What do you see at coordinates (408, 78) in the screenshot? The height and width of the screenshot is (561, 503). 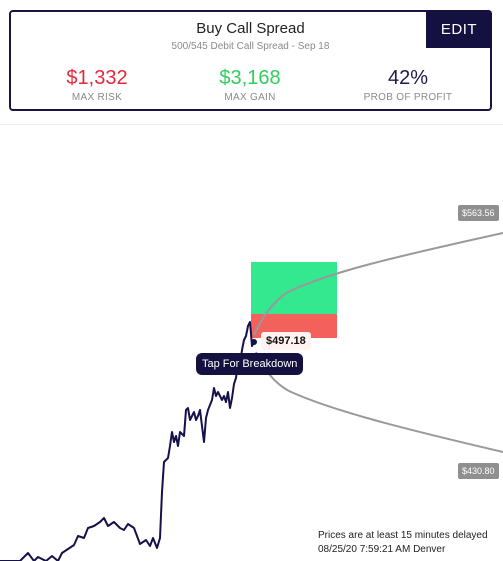 I see `prob-profit-value: 42%` at bounding box center [408, 78].